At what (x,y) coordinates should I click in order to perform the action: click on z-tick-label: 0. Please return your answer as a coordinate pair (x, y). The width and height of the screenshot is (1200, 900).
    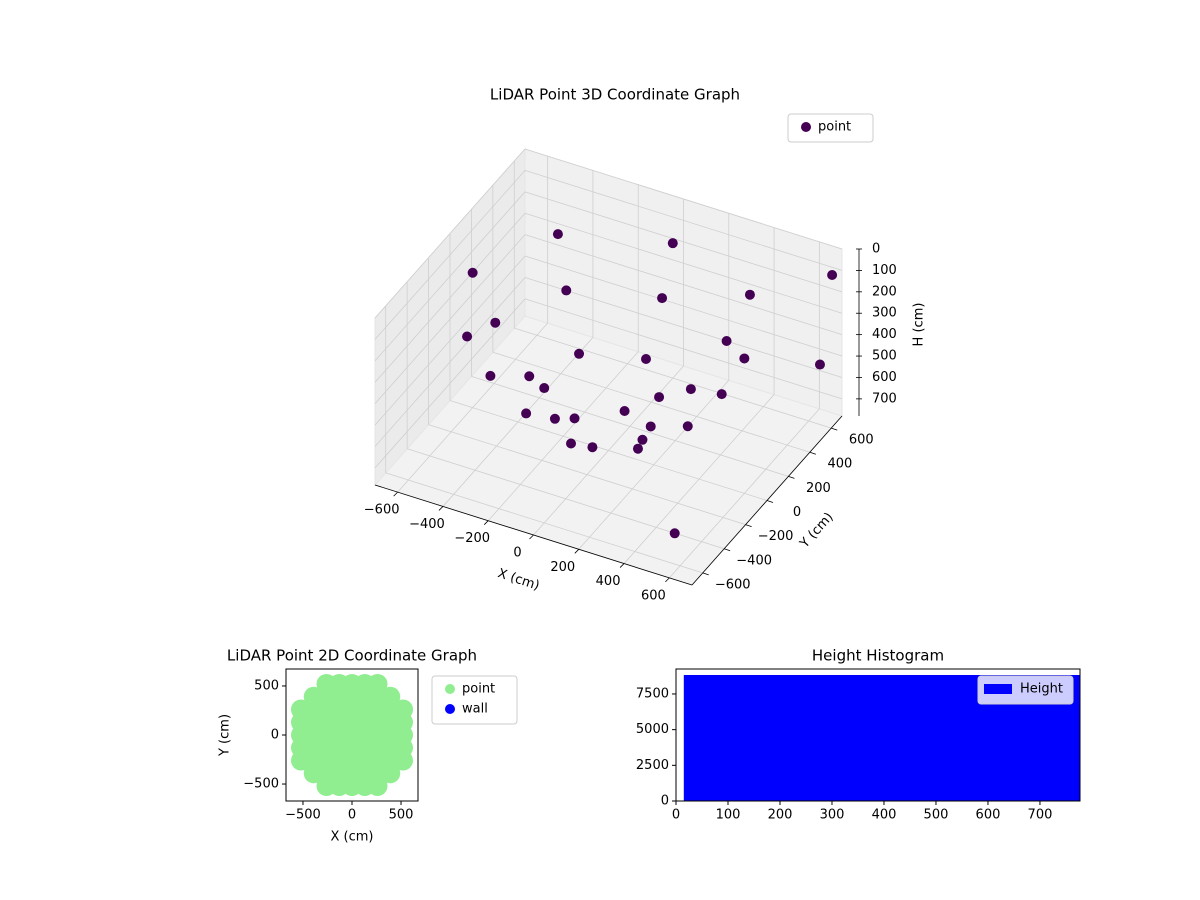
    Looking at the image, I should click on (876, 249).